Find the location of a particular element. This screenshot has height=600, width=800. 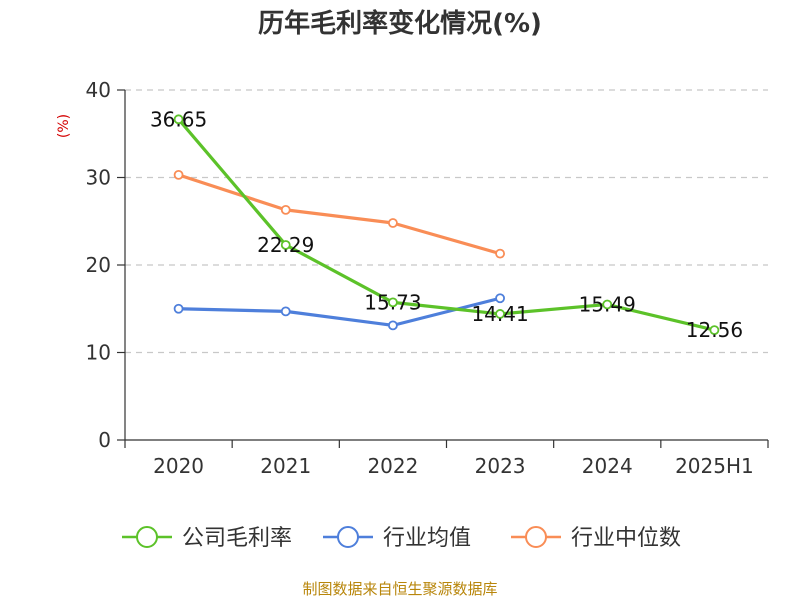

data-label: 15.73 is located at coordinates (392, 302).